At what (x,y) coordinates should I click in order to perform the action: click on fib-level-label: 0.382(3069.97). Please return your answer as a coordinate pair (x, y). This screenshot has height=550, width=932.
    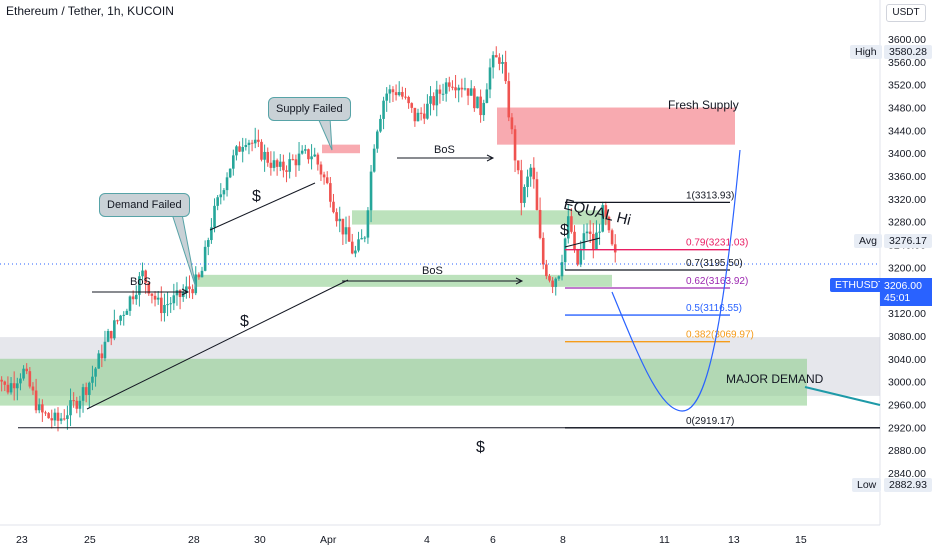
    Looking at the image, I should click on (720, 335).